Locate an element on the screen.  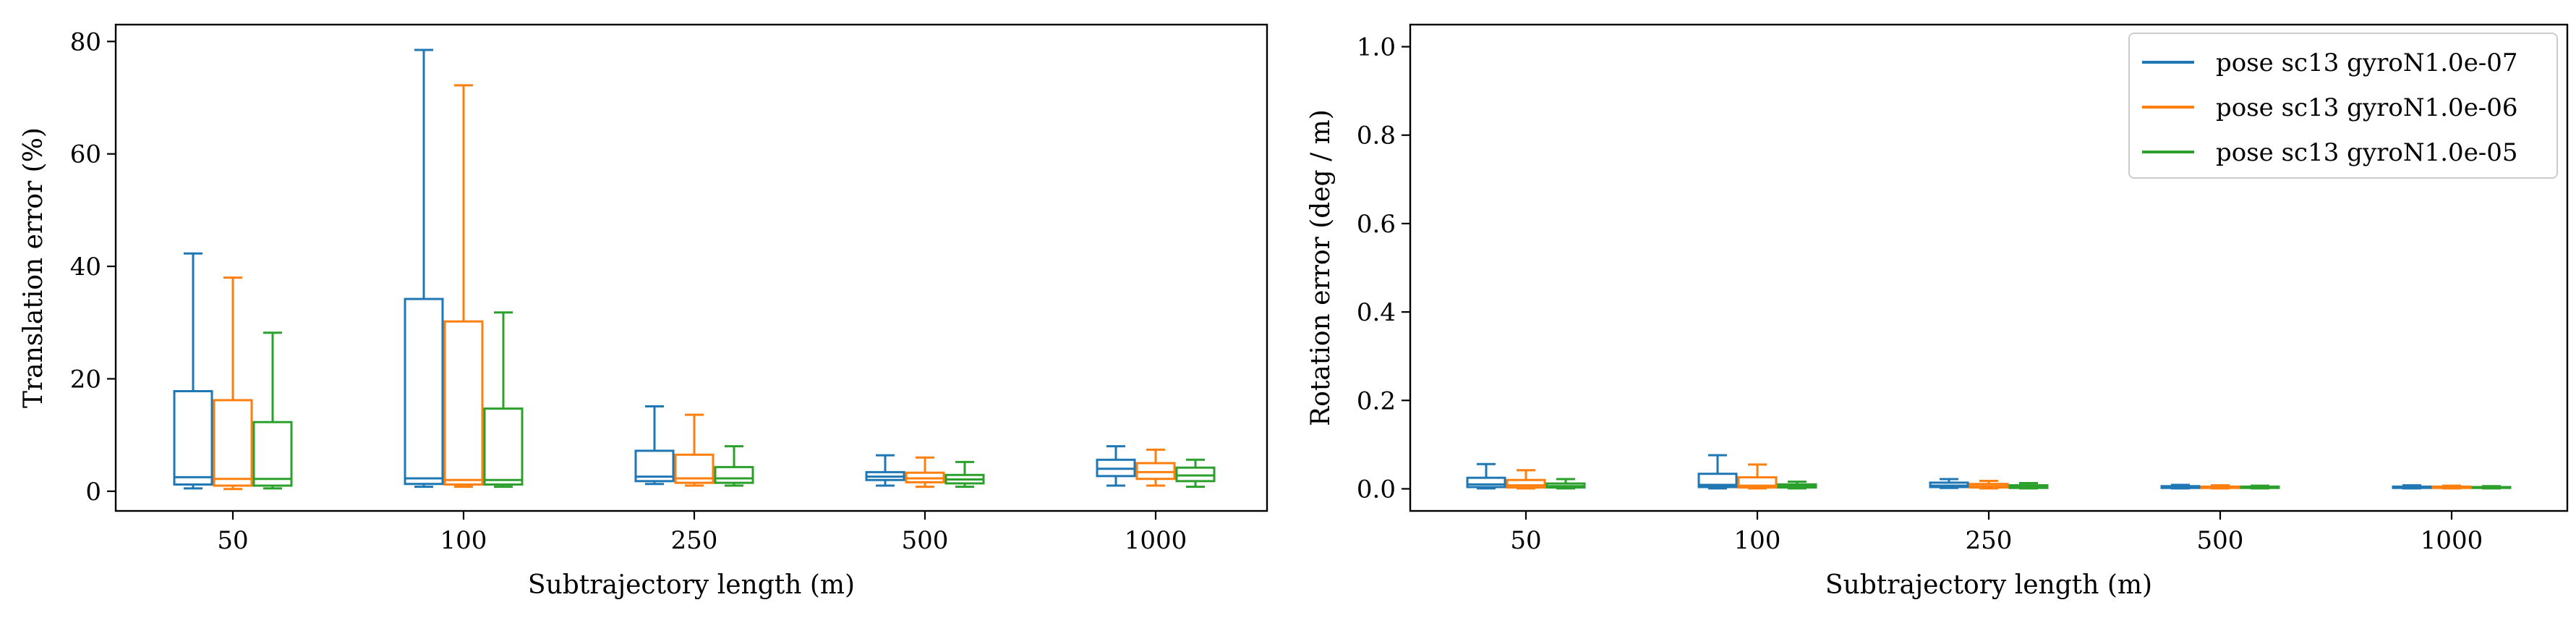
rotation-x-axis-label: Subtrajectory length (m) is located at coordinates (1989, 585).